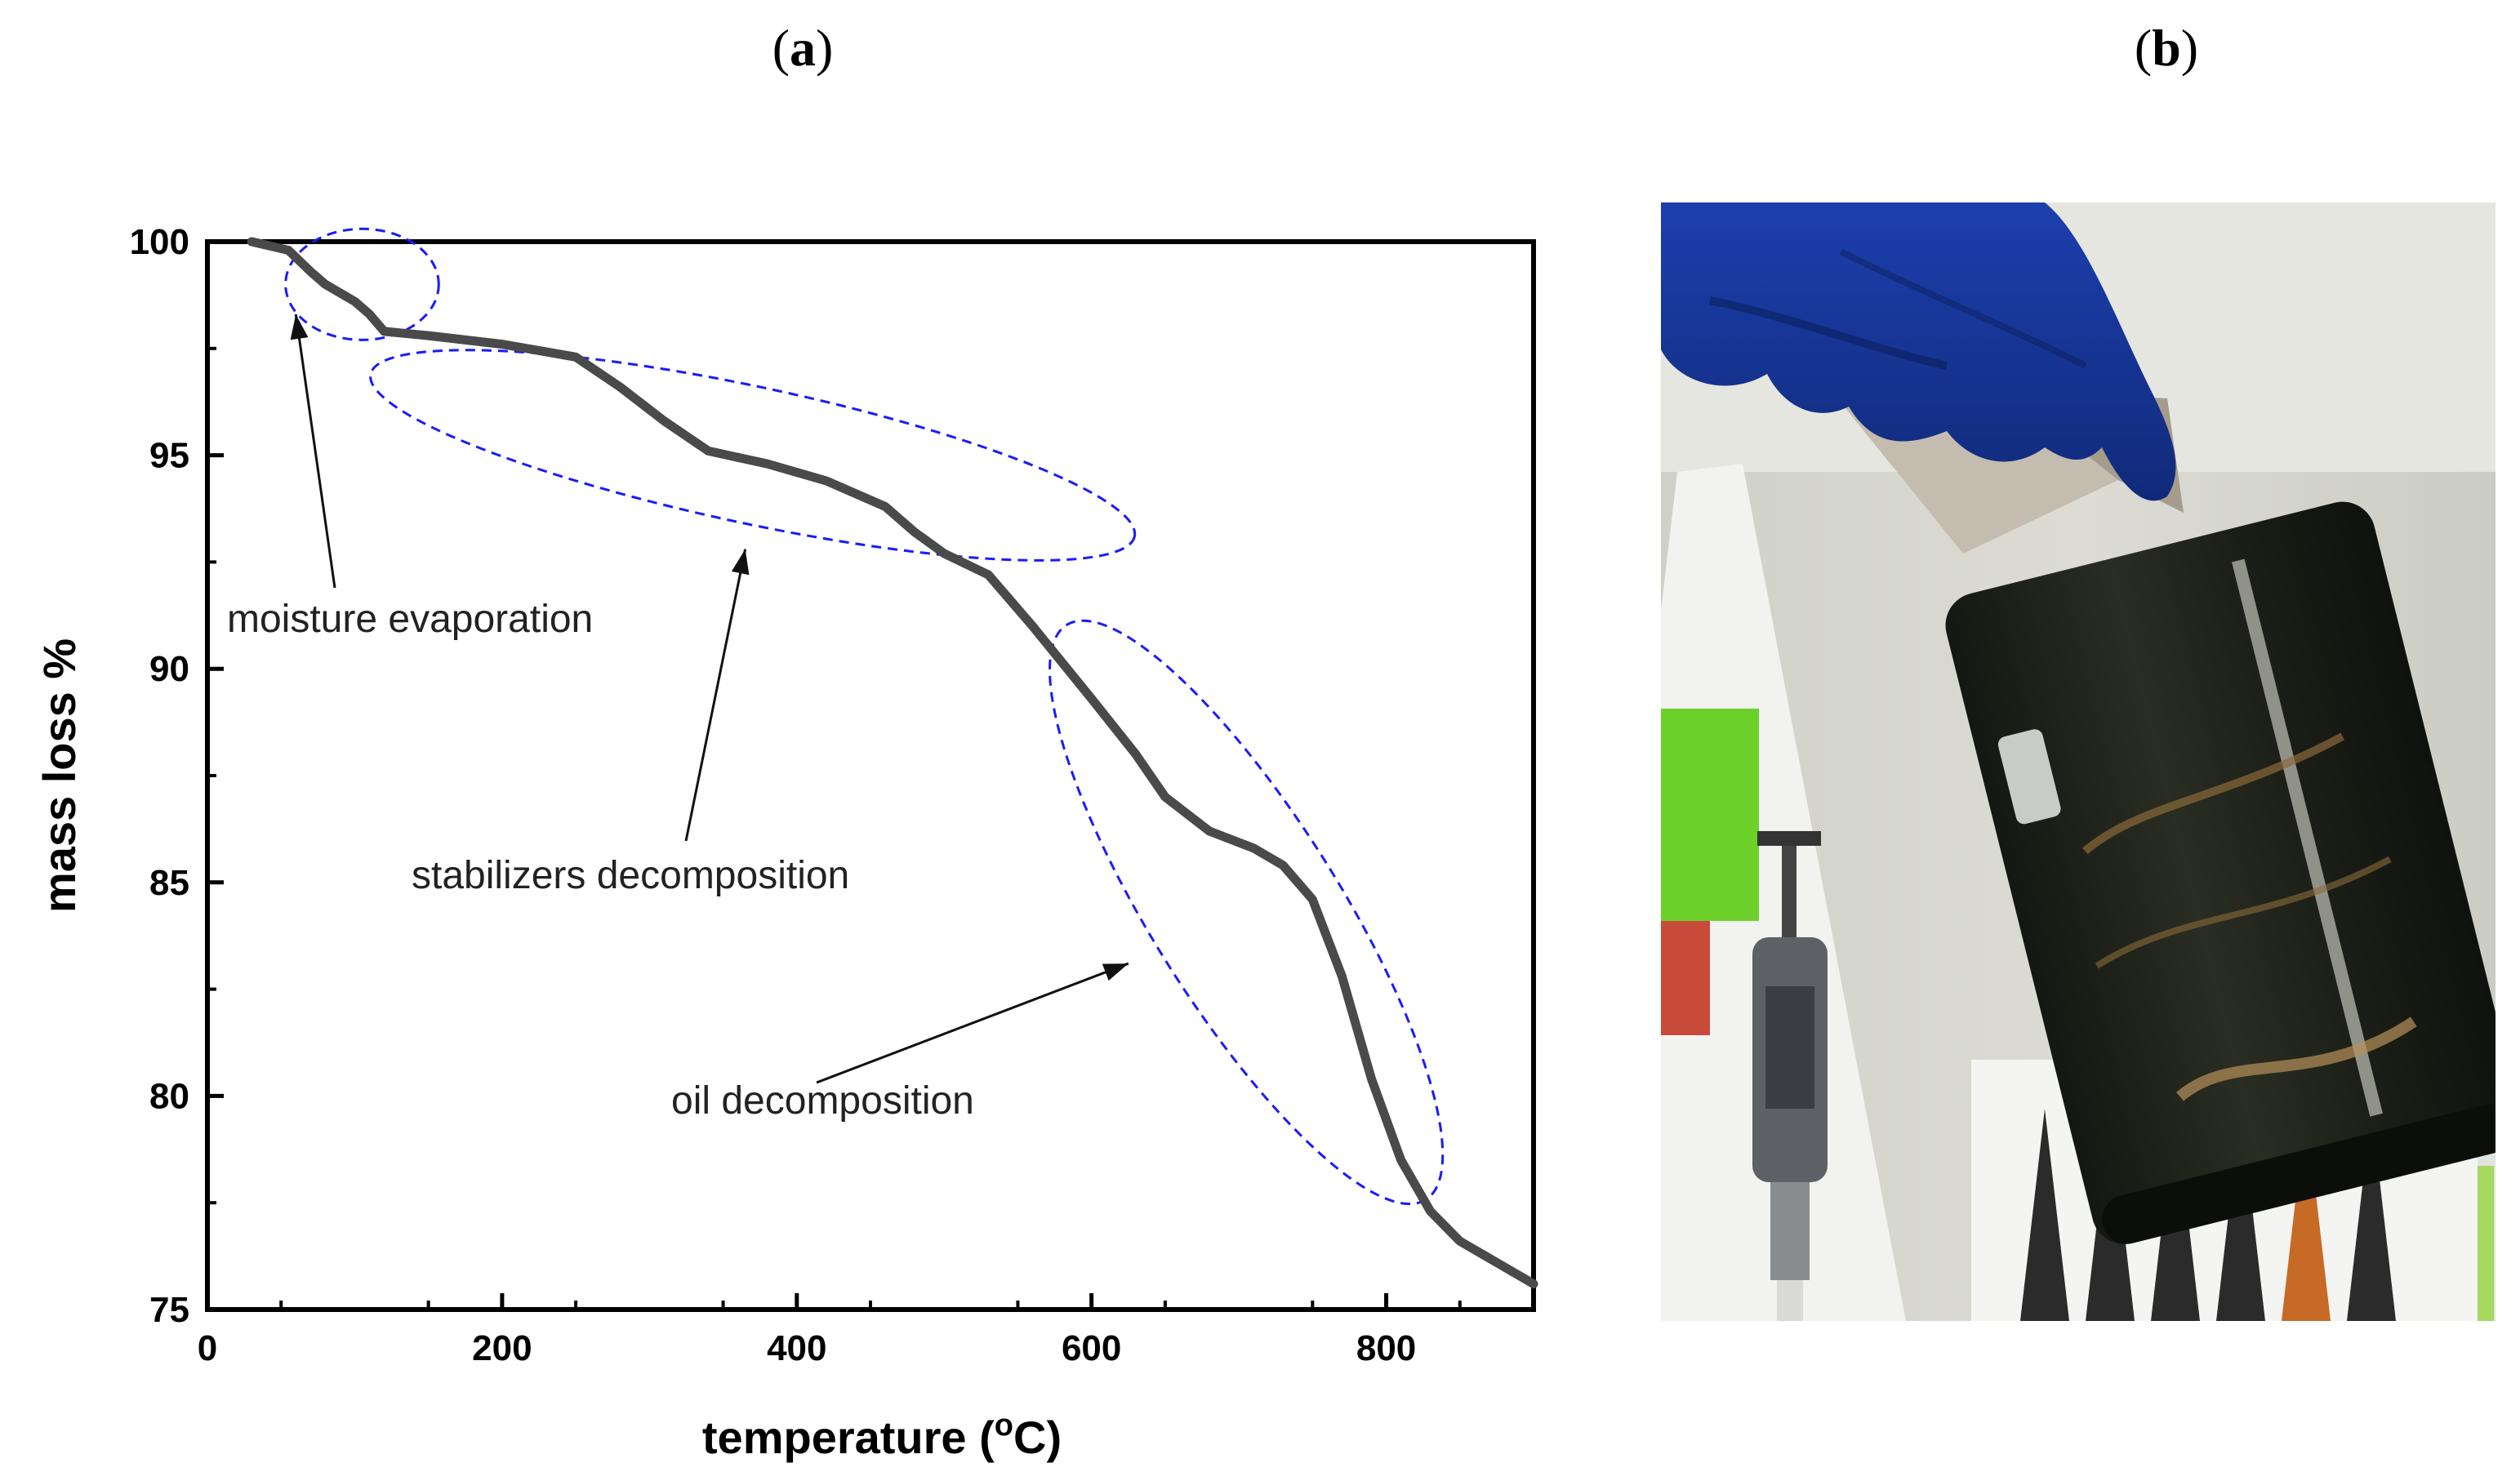  What do you see at coordinates (882, 1436) in the screenshot?
I see `x-axis-label: temperature (oC)` at bounding box center [882, 1436].